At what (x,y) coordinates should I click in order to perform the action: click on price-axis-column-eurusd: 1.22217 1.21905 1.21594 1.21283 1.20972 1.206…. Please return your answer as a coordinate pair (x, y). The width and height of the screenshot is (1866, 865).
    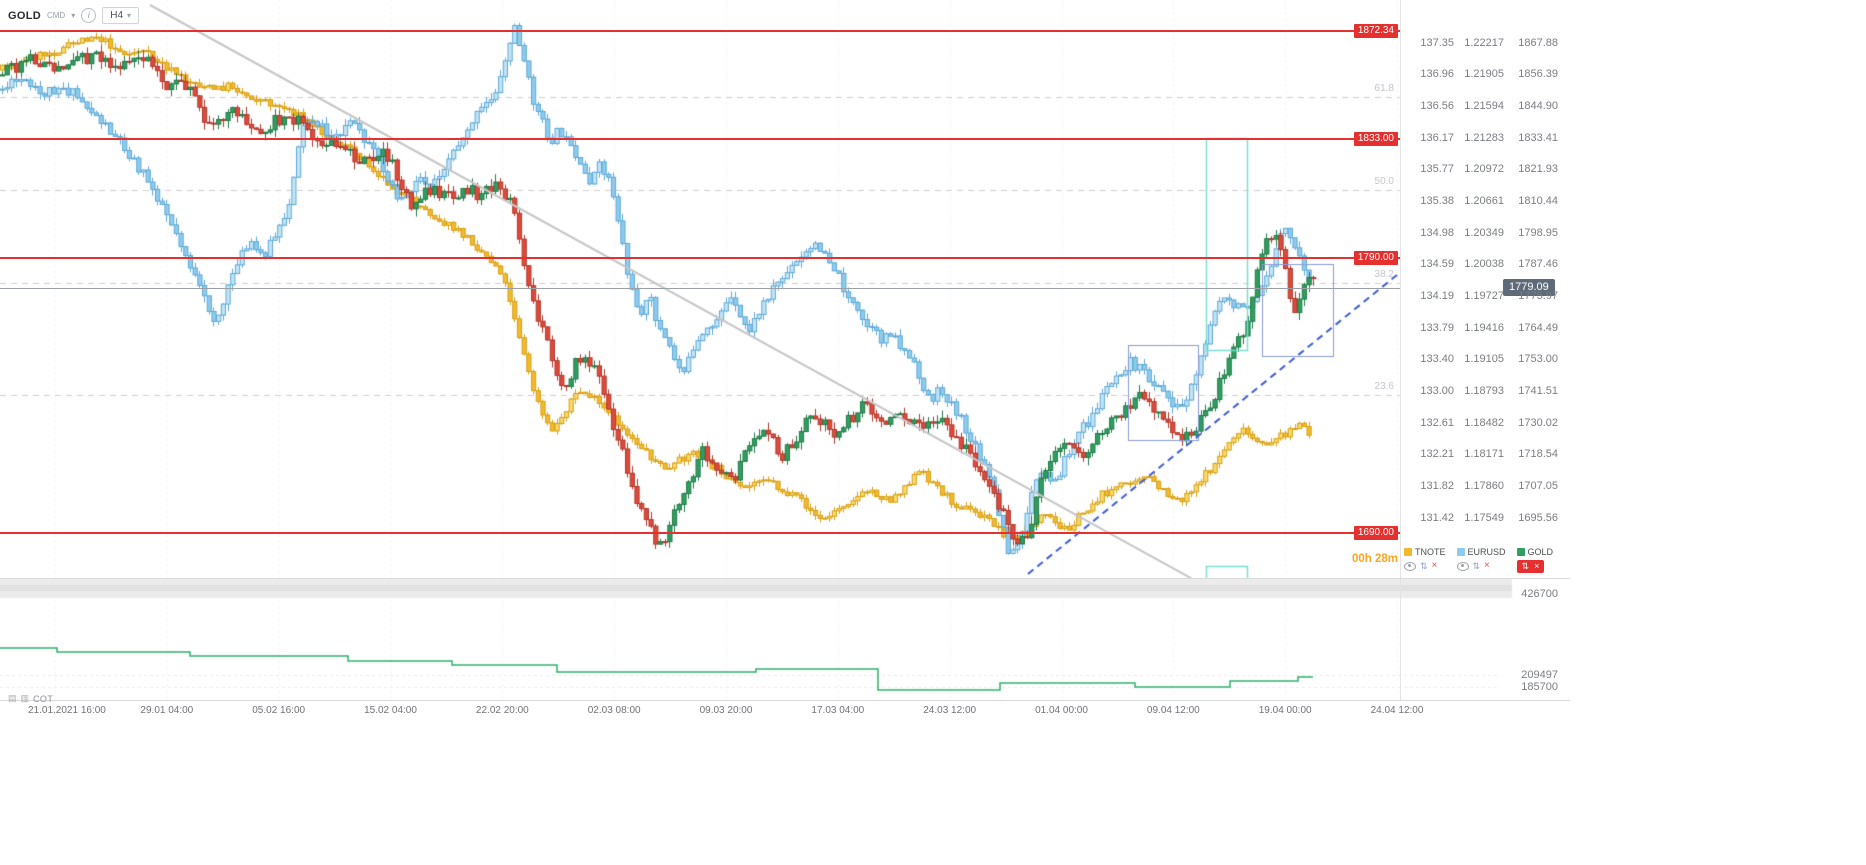
    Looking at the image, I should click on (1476, 360).